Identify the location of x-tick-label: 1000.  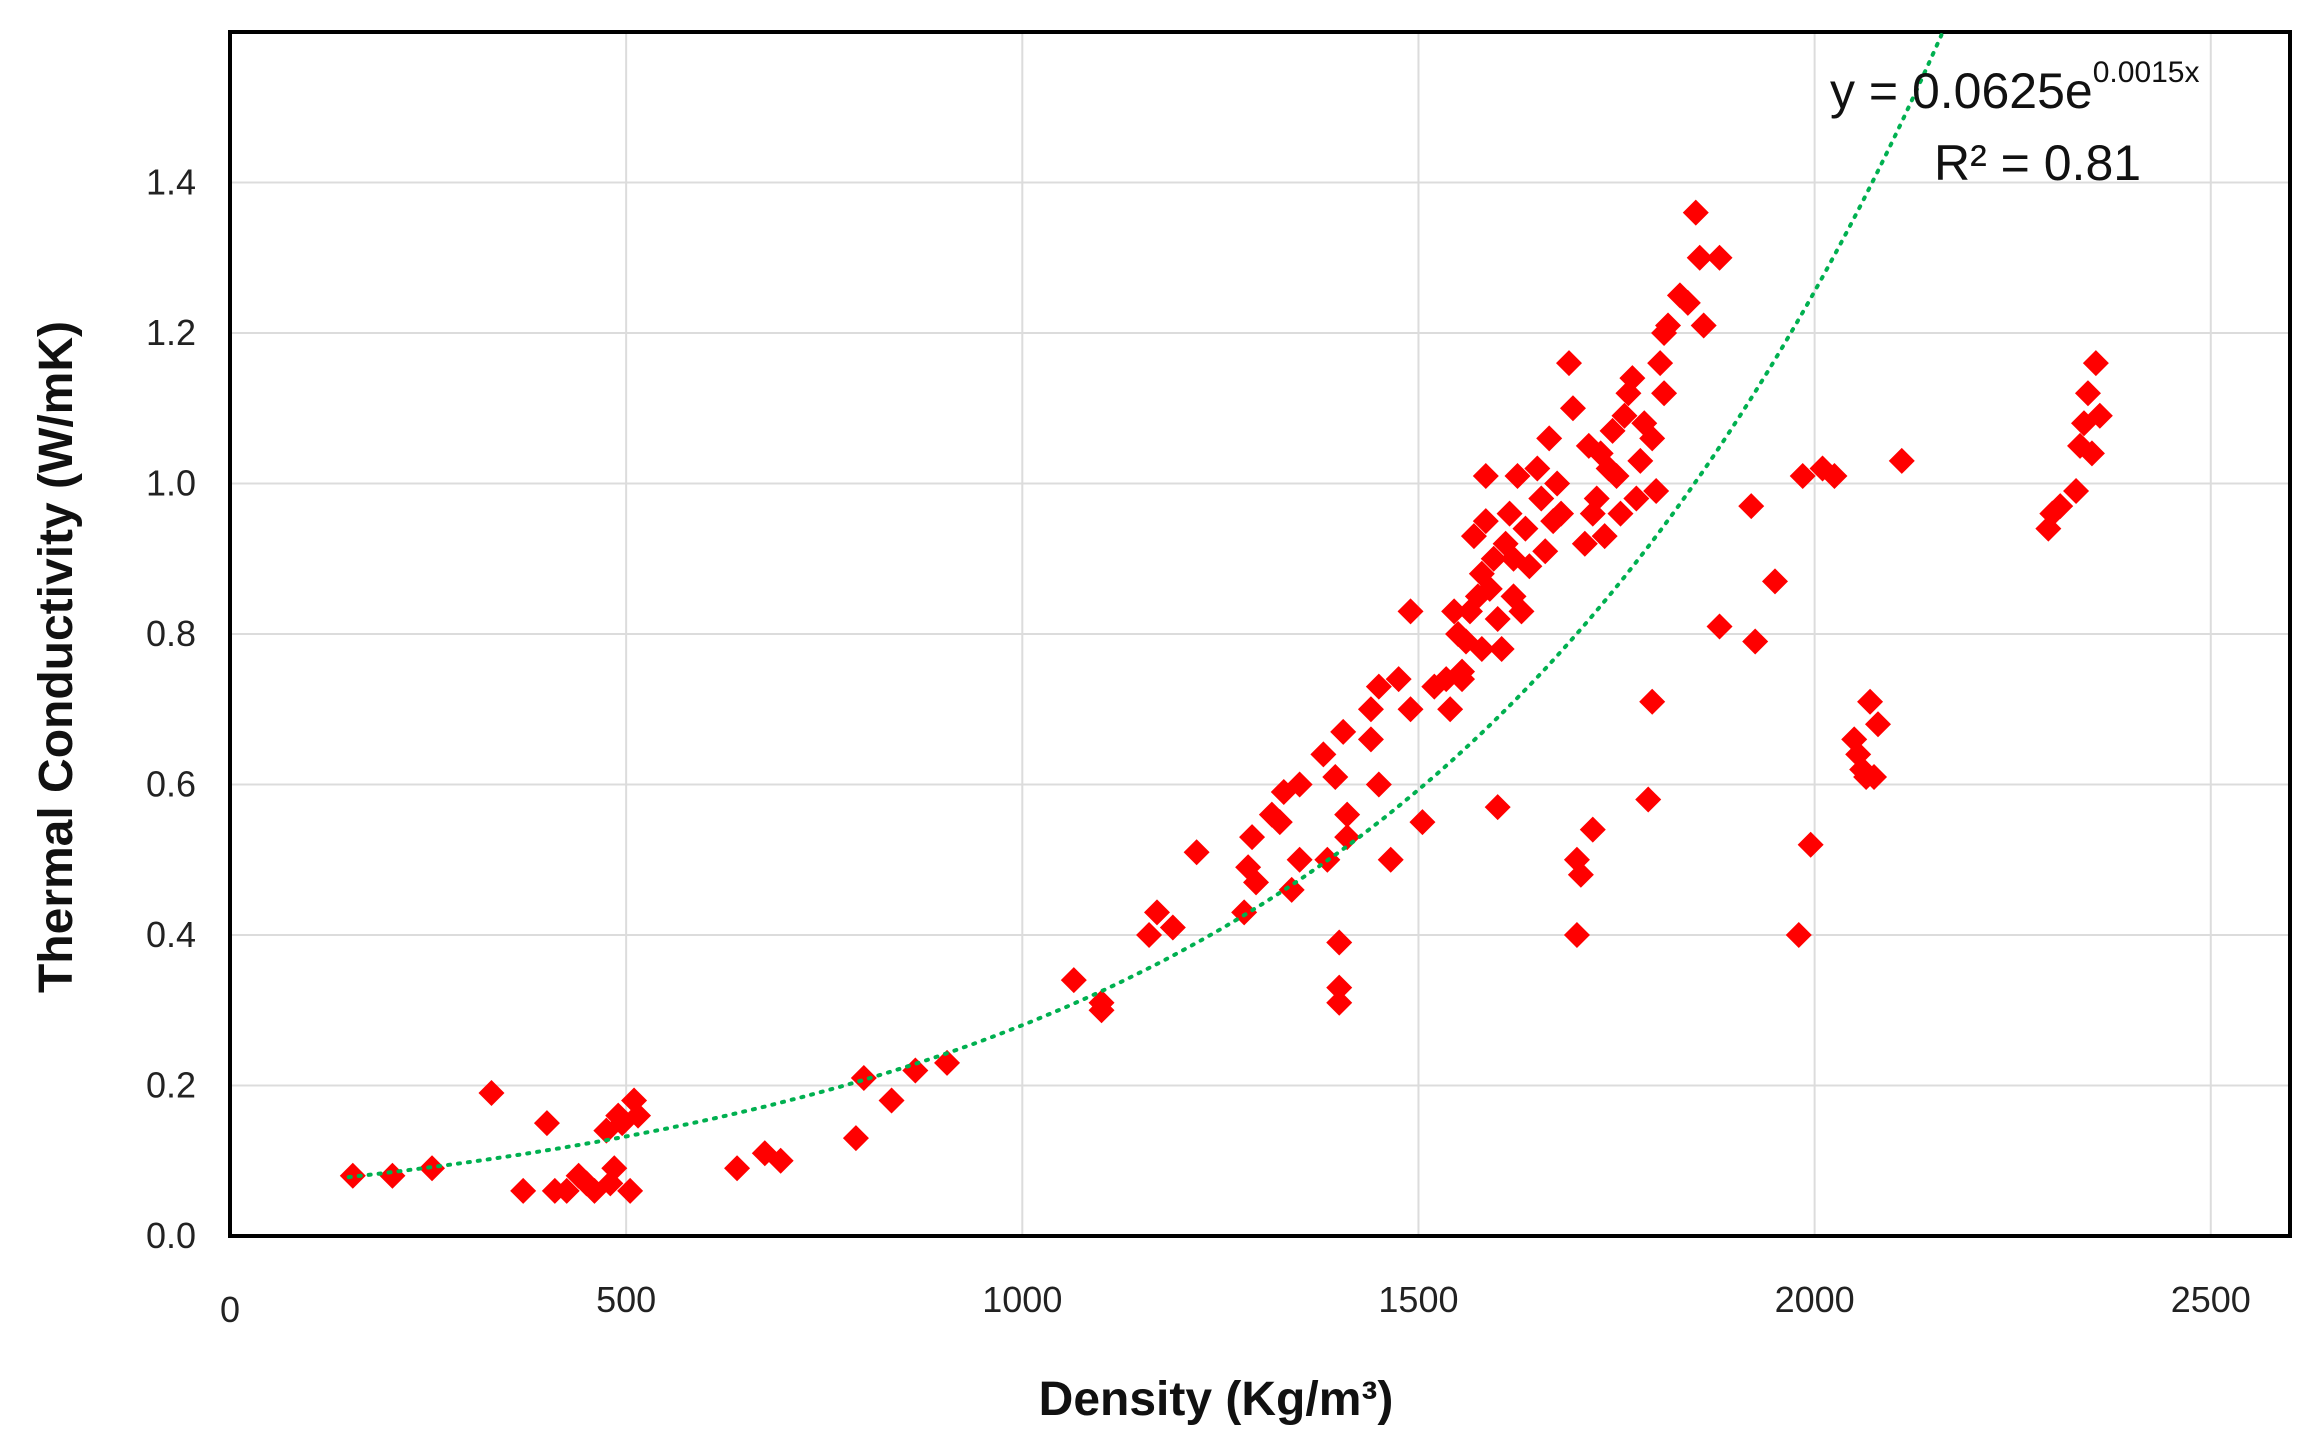
(1022, 1299).